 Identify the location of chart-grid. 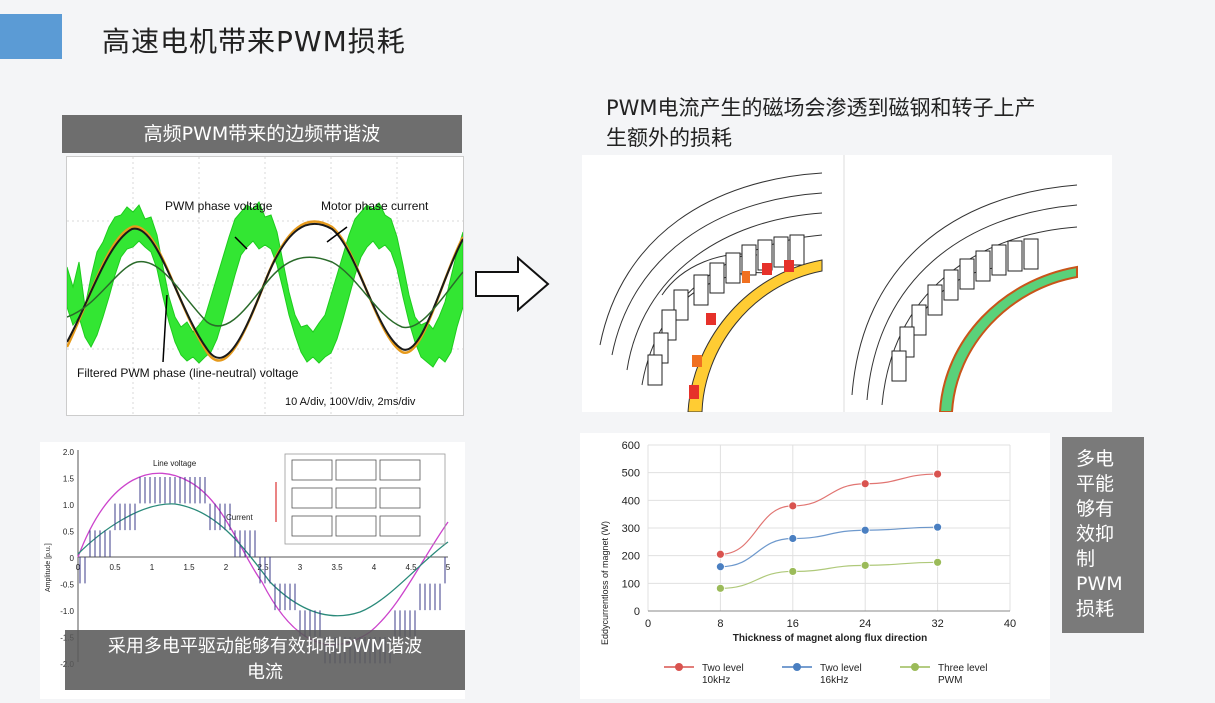
(829, 528).